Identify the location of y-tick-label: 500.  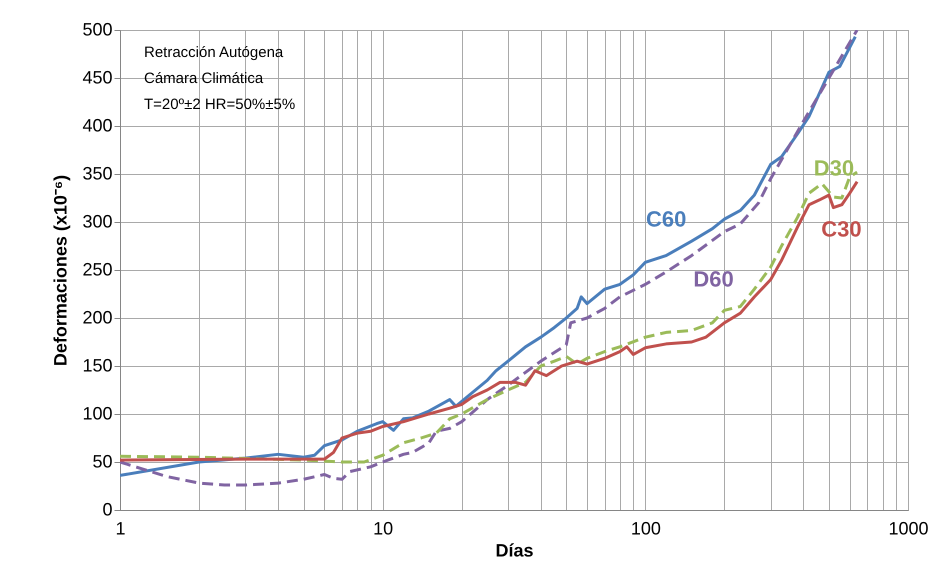
(97, 30).